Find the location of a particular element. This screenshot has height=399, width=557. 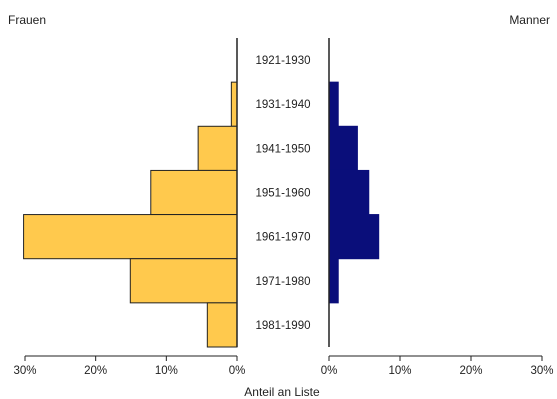

category-label: 1971-1980 is located at coordinates (283, 282).